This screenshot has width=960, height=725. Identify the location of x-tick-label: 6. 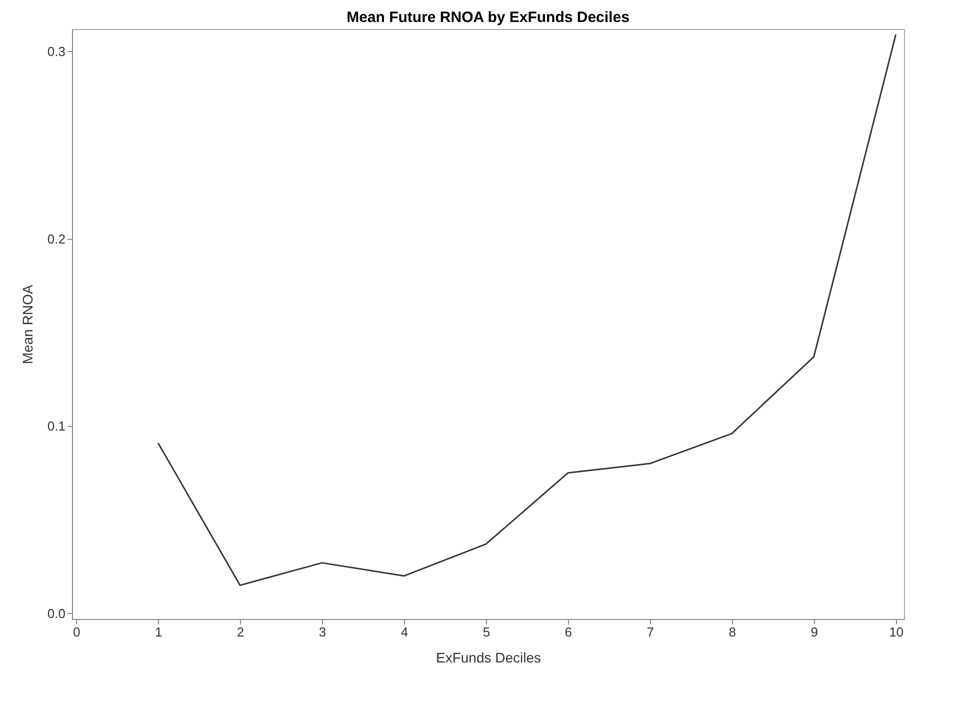
(568, 632).